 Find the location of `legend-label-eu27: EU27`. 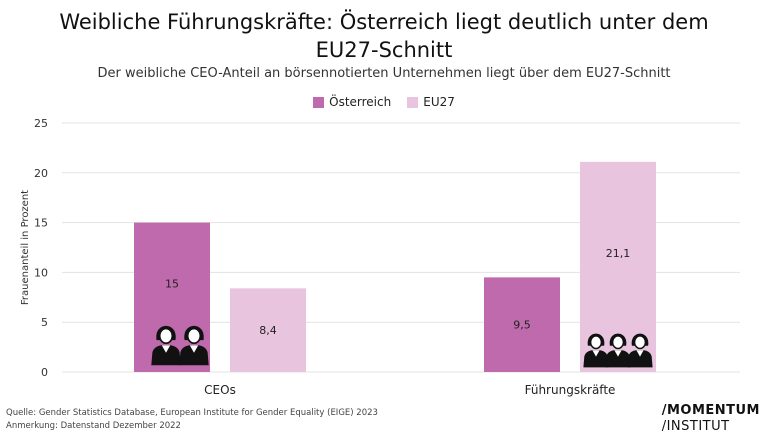

legend-label-eu27: EU27 is located at coordinates (439, 102).